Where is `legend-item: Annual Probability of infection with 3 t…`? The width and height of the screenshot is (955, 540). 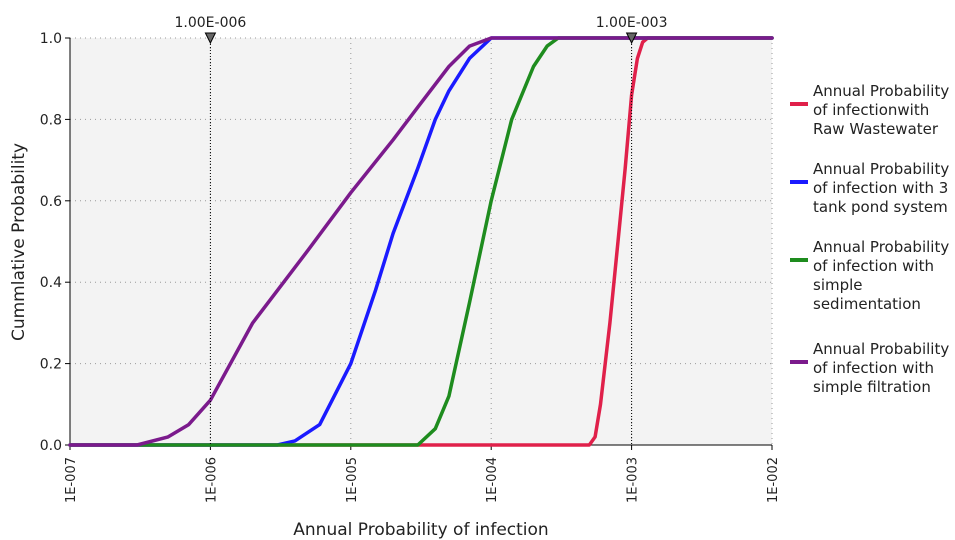 legend-item: Annual Probability of infection with 3 t… is located at coordinates (872, 188).